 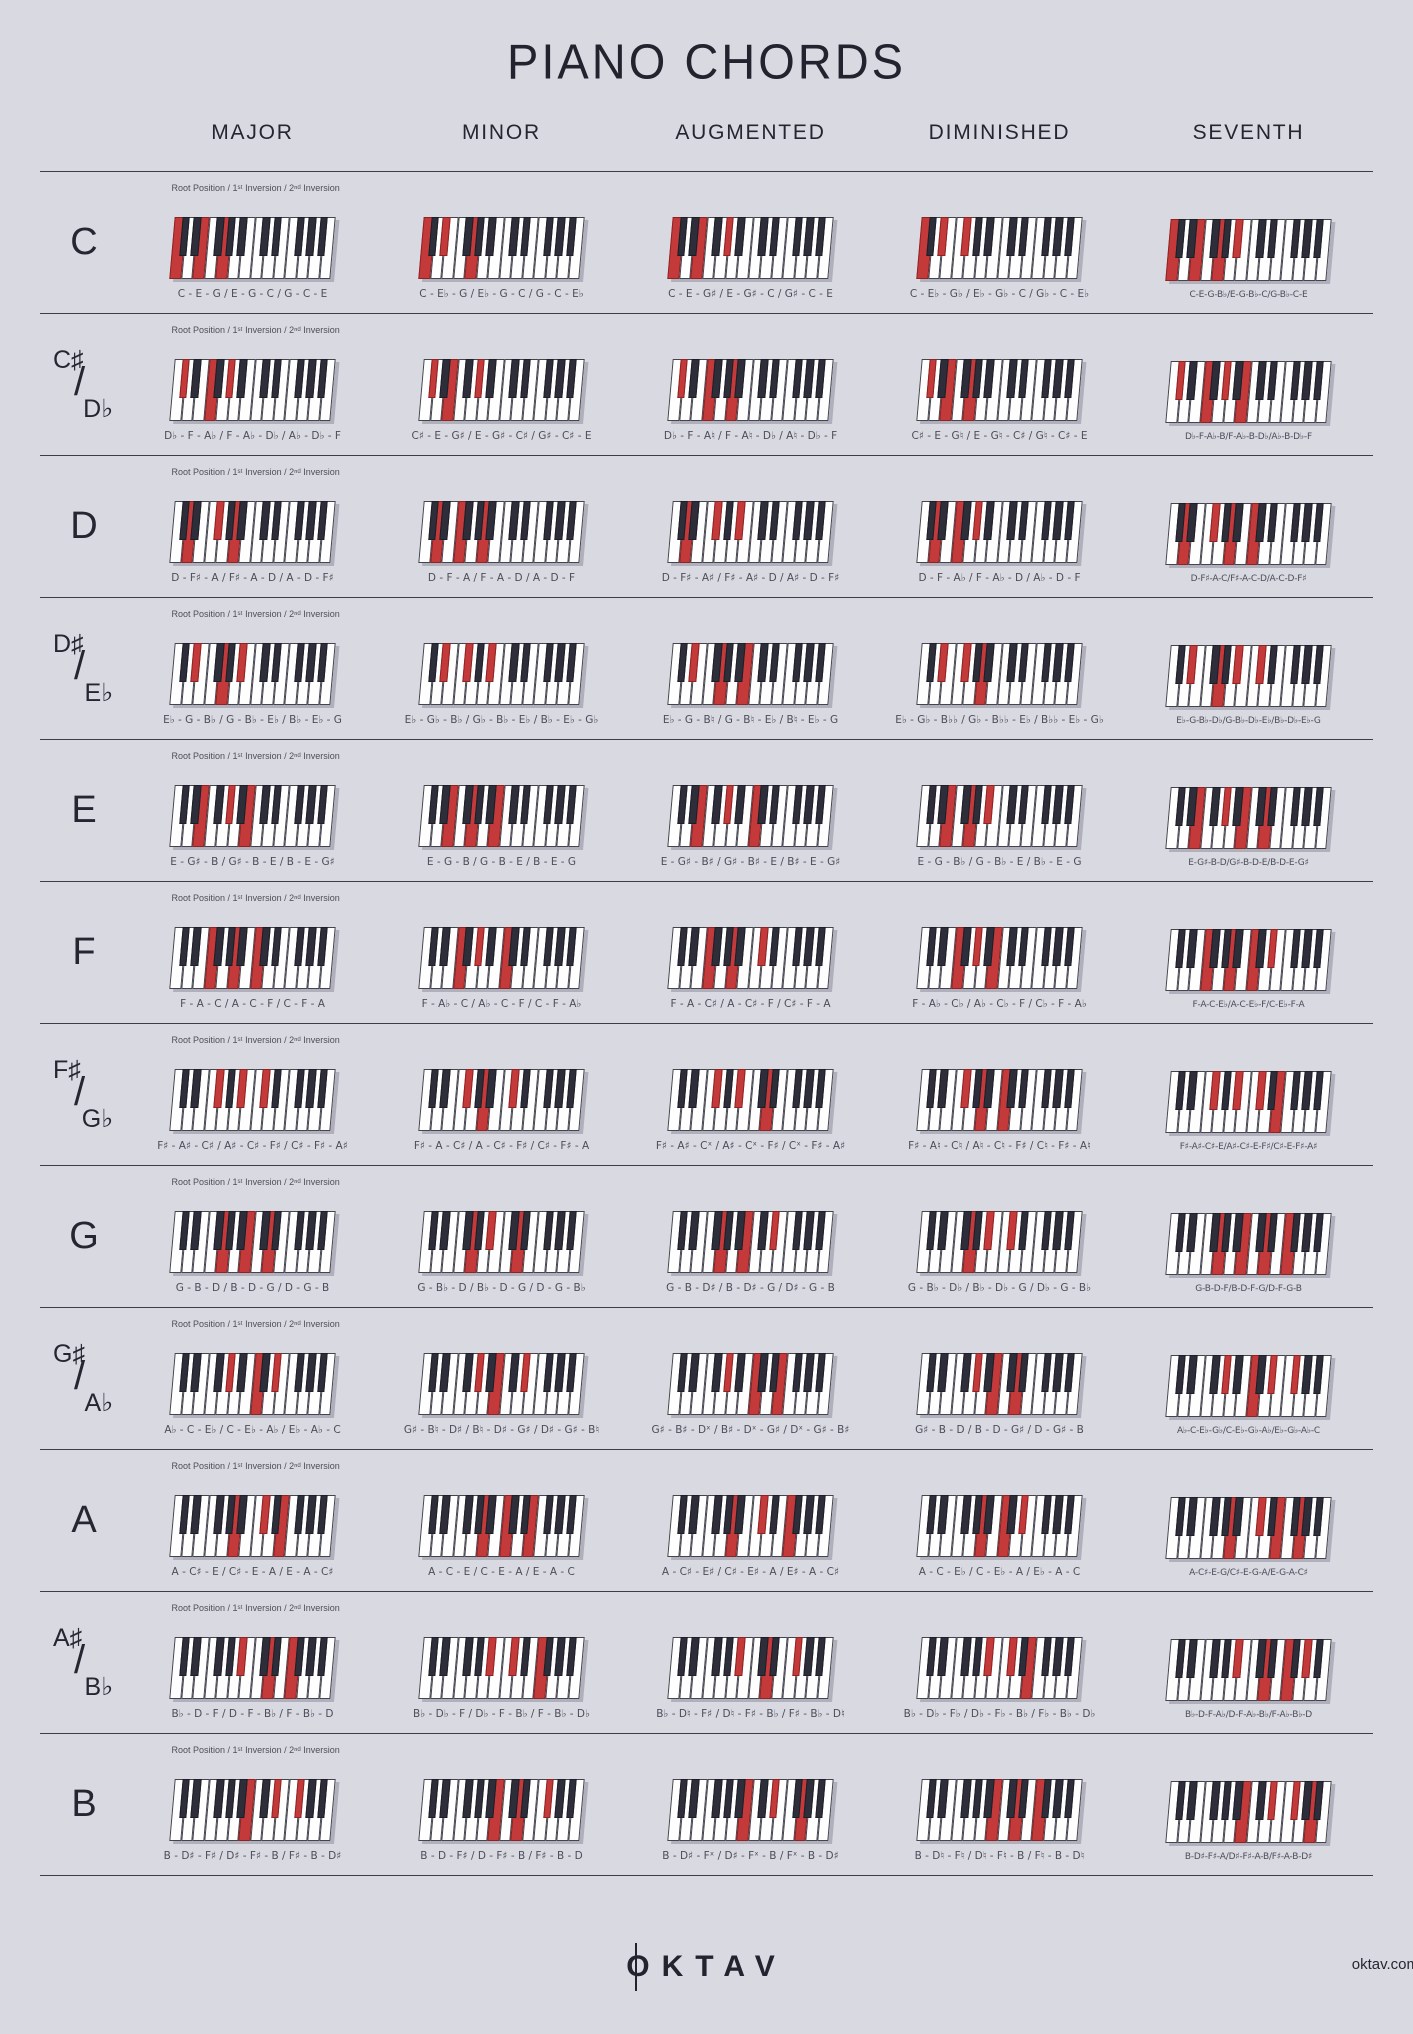 What do you see at coordinates (1248, 437) in the screenshot?
I see `chord-notes-label: D♭-F-A♭-B/F-A♭-B-D♭/A♭-B-D♭-F` at bounding box center [1248, 437].